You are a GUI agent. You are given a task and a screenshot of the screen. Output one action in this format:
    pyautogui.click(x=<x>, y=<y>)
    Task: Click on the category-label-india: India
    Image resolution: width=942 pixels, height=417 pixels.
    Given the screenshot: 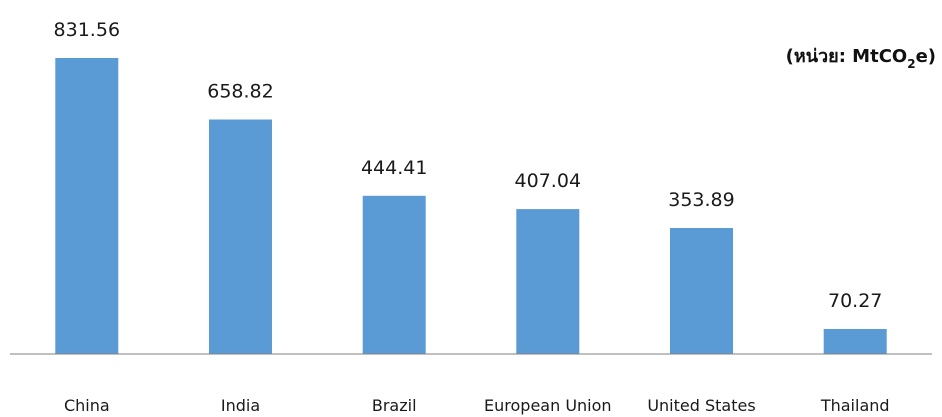 What is the action you would take?
    pyautogui.click(x=240, y=405)
    